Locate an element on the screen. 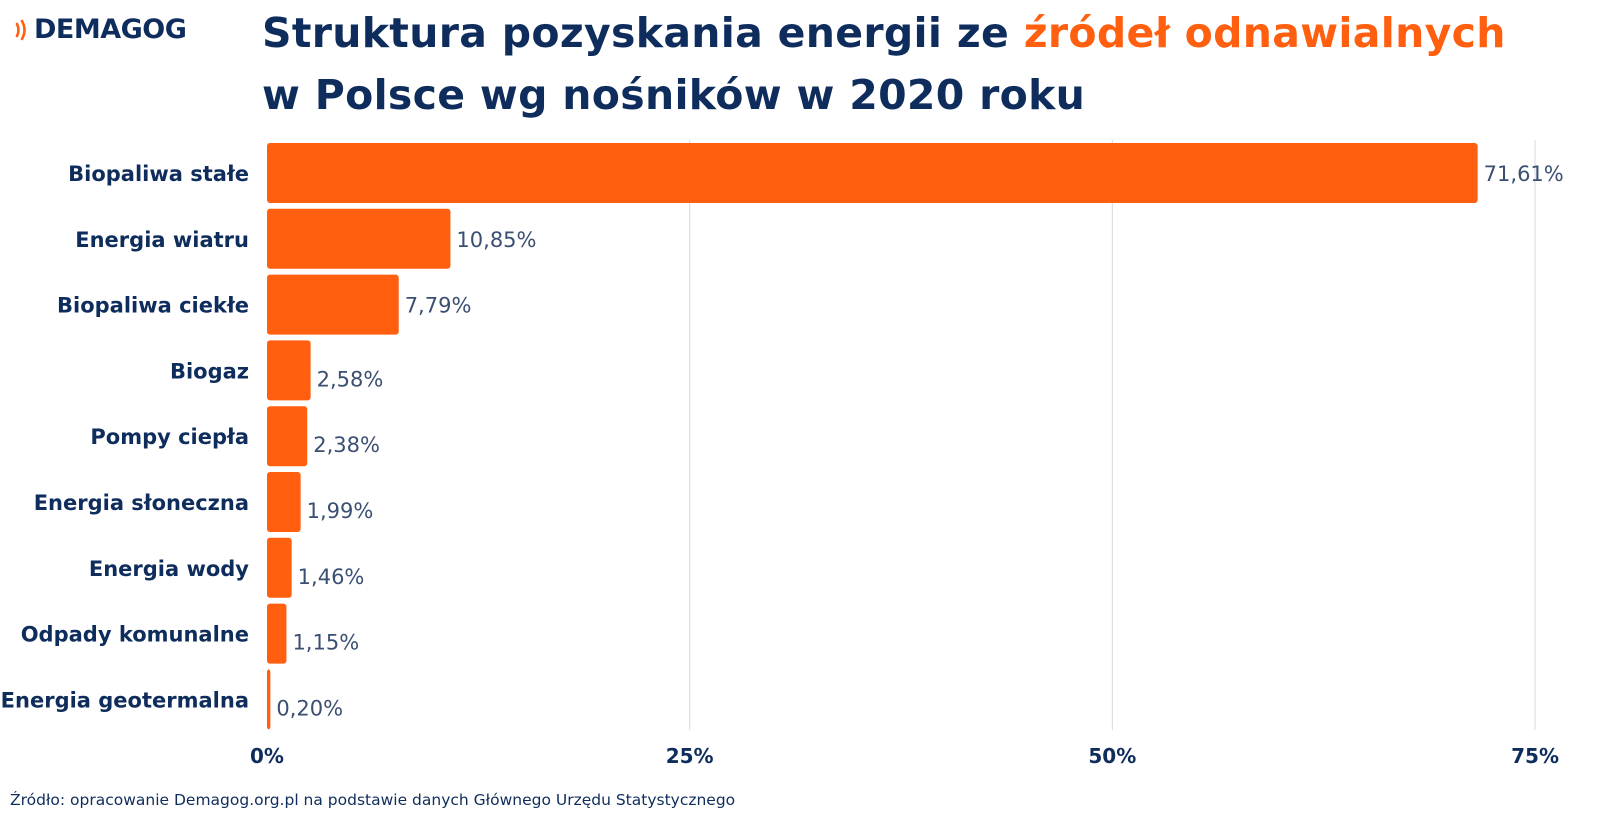 This screenshot has width=1600, height=834. title-highlight: źródeł odnawialnych is located at coordinates (1264, 33).